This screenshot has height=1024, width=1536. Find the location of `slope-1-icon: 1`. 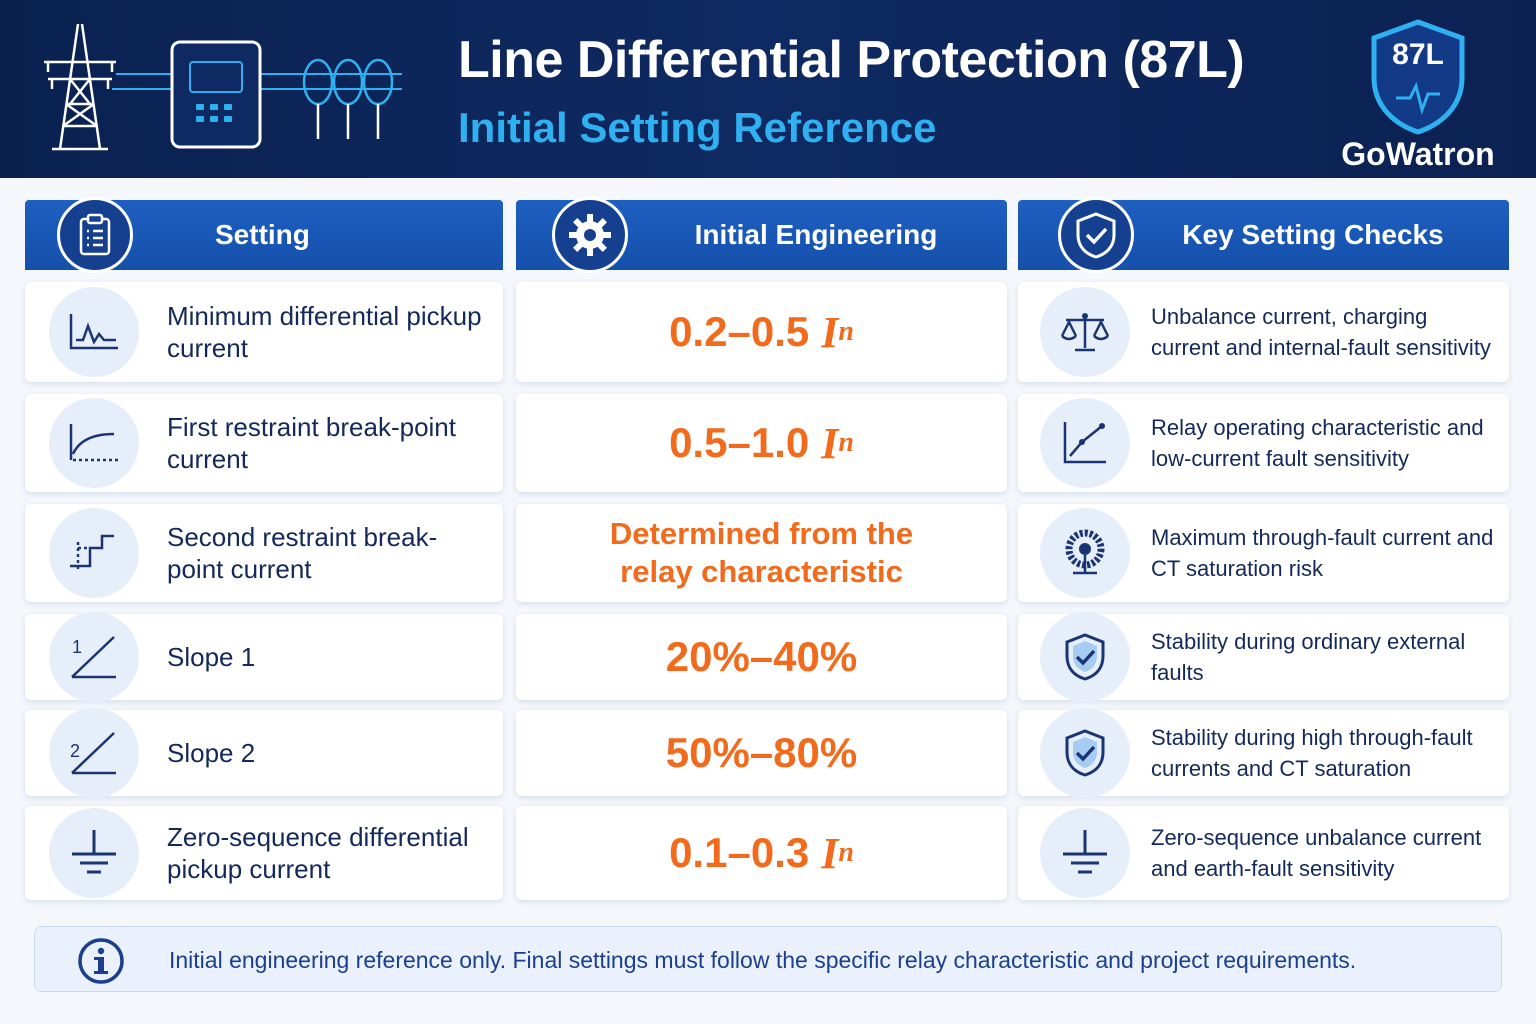

slope-1-icon: 1 is located at coordinates (94, 657).